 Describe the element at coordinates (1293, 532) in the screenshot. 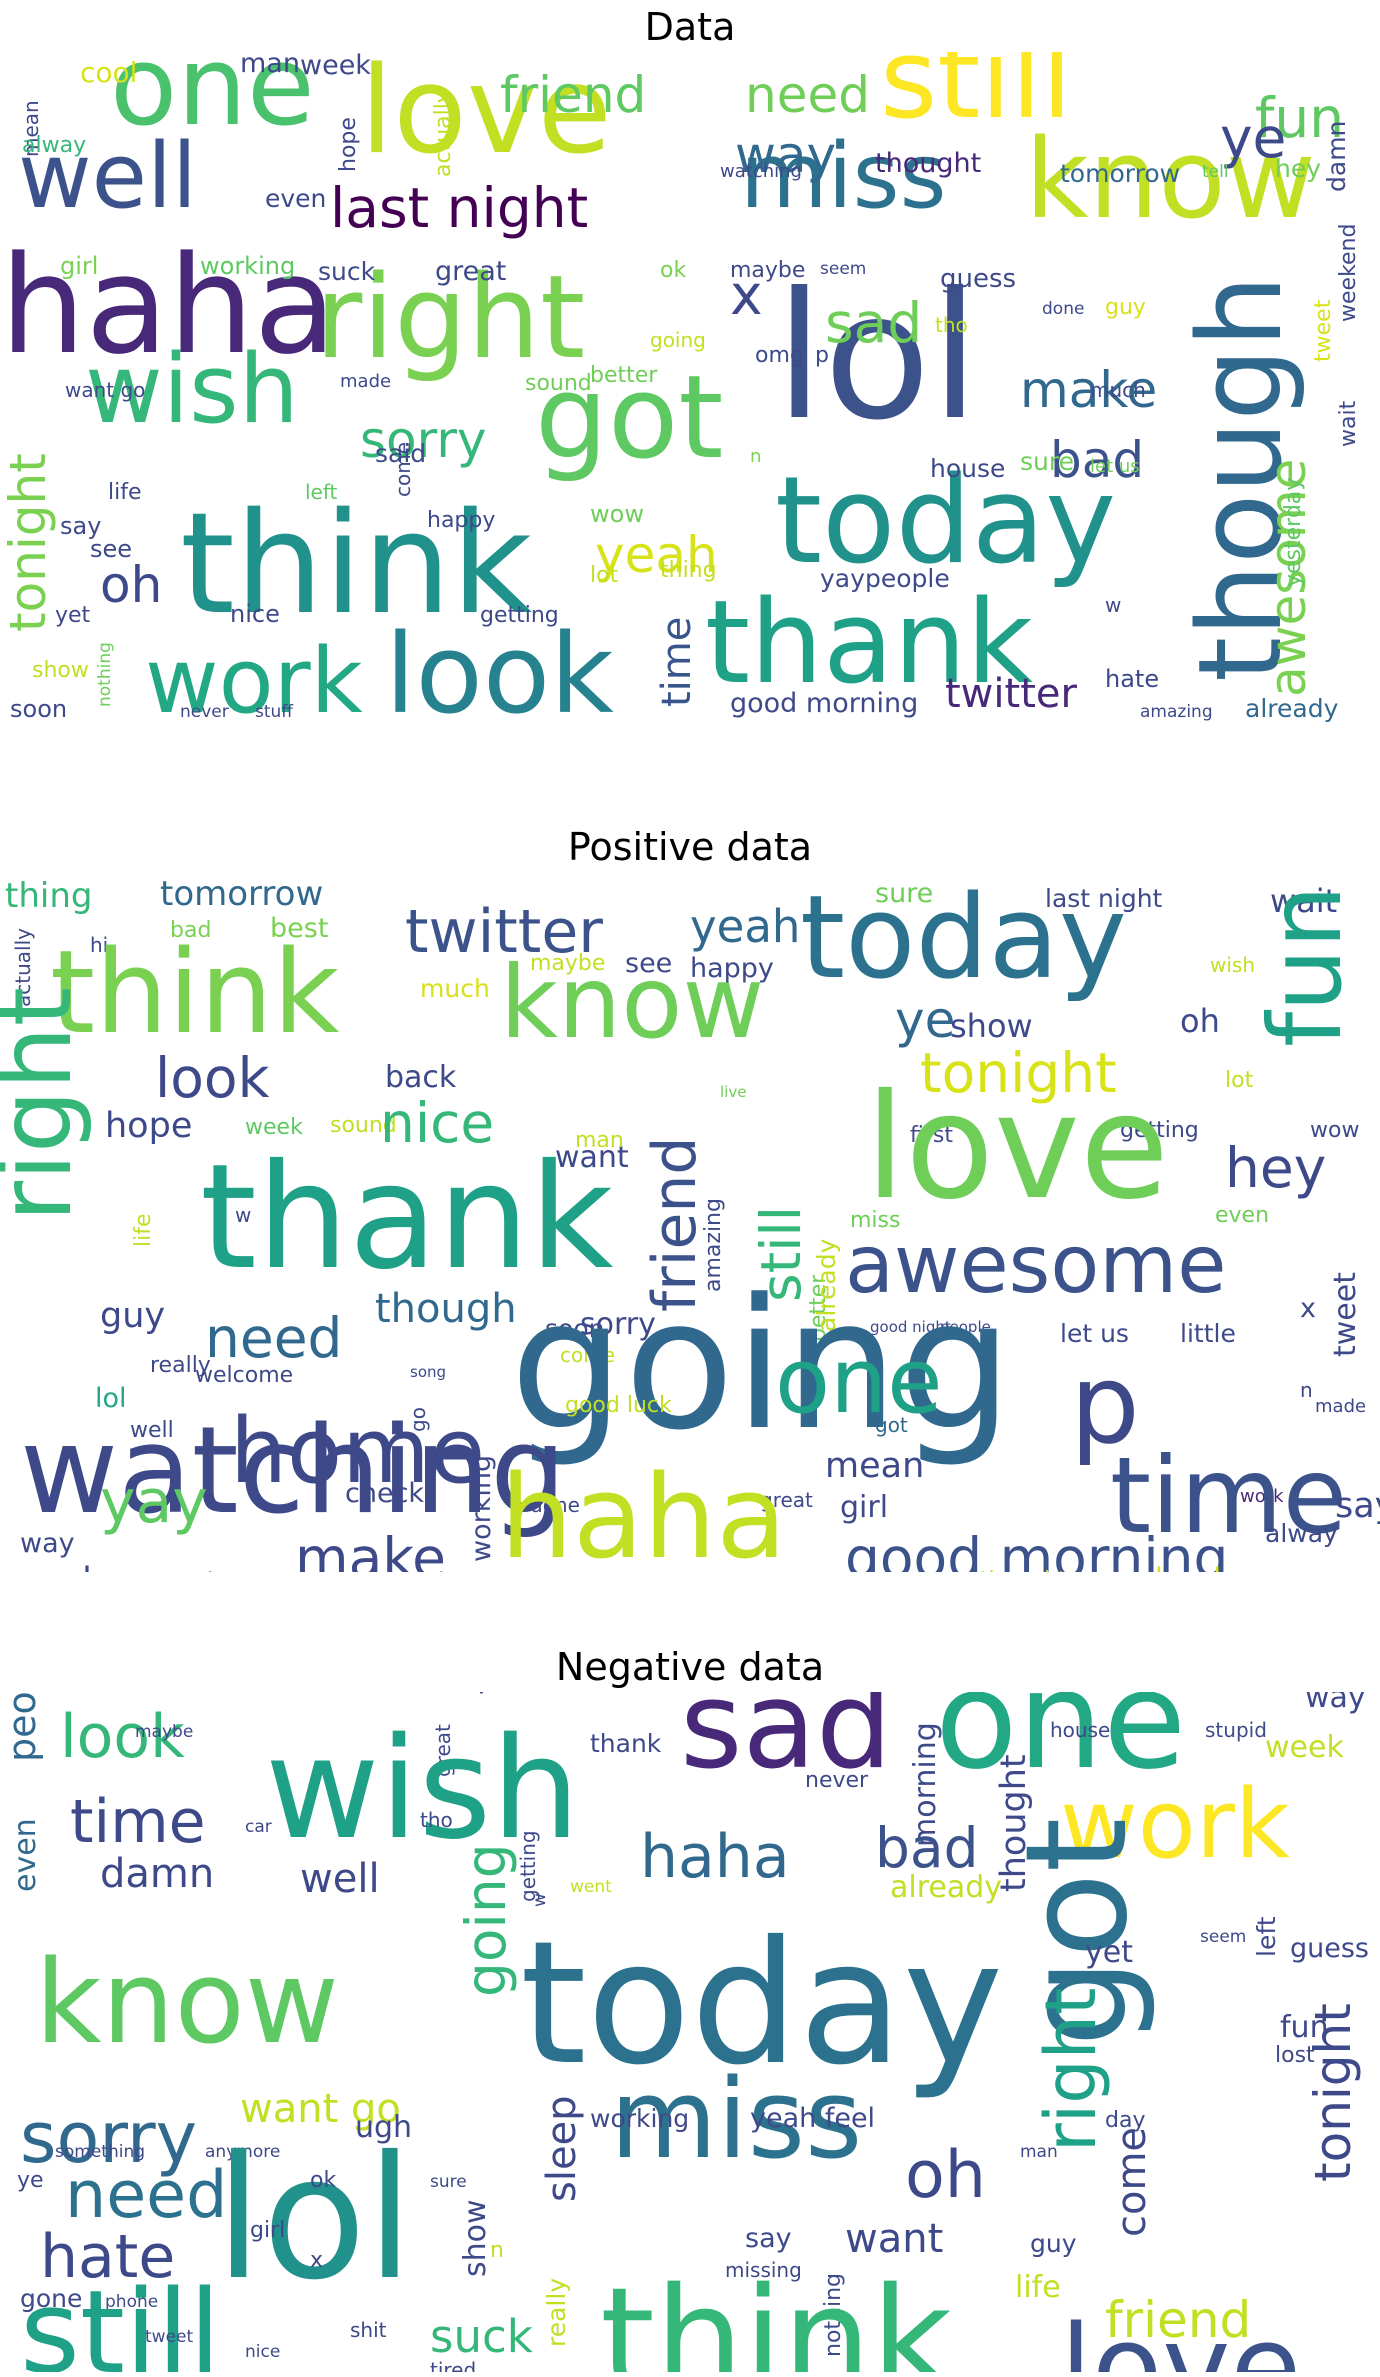

I see `word-yesterday: yesterday` at that location.